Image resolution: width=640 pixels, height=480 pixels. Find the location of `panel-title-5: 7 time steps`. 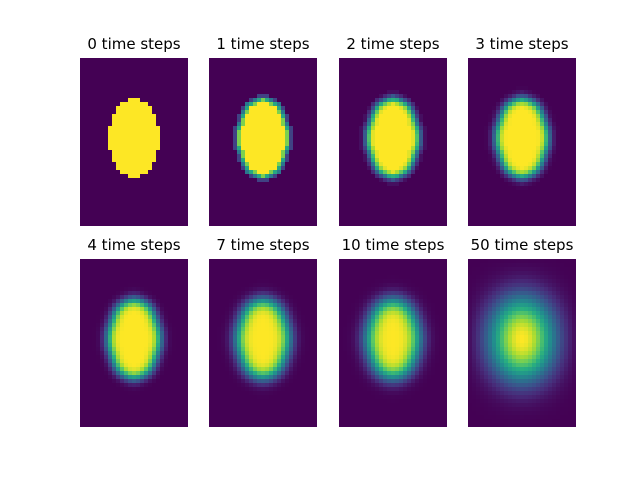

panel-title-5: 7 time steps is located at coordinates (263, 245).